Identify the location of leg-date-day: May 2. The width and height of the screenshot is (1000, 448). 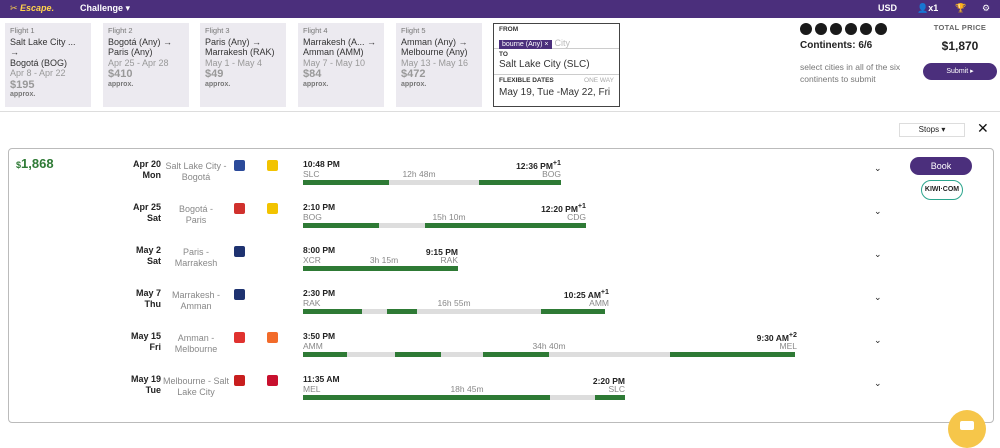
(148, 250).